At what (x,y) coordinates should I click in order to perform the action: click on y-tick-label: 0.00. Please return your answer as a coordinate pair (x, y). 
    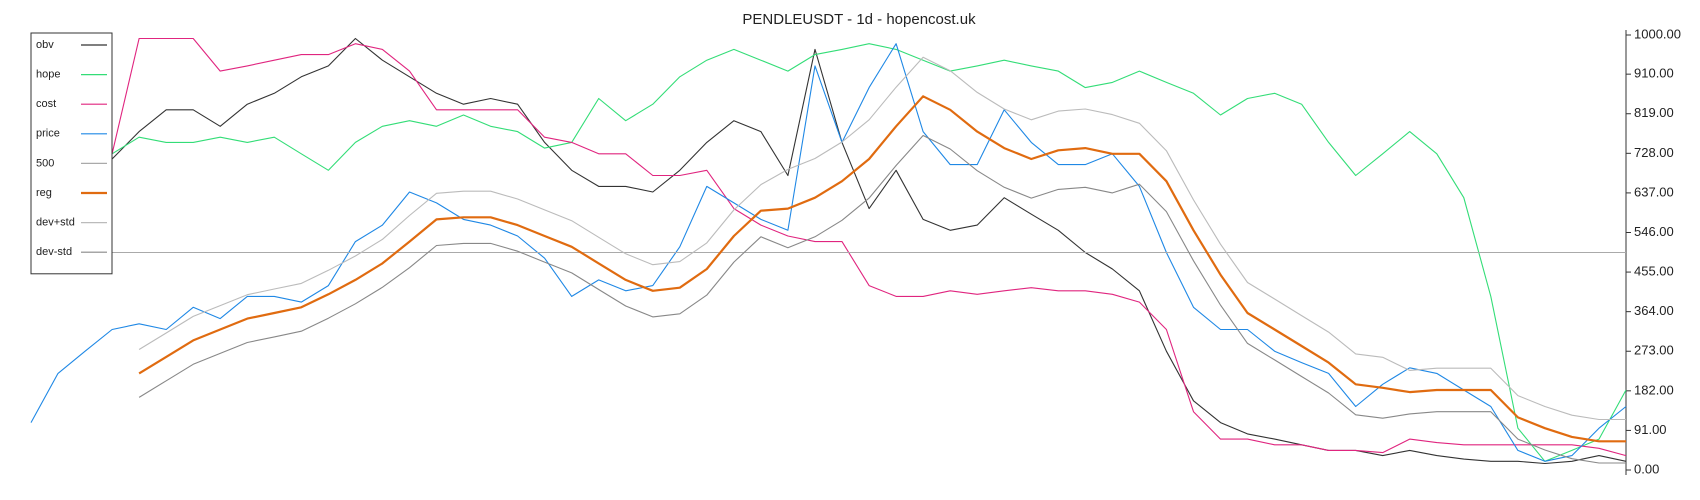
    Looking at the image, I should click on (1646, 468).